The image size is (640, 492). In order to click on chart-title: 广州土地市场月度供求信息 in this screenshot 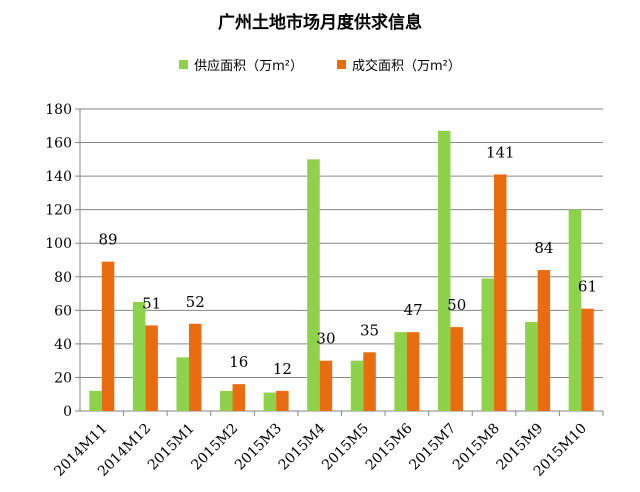, I will do `click(320, 23)`.